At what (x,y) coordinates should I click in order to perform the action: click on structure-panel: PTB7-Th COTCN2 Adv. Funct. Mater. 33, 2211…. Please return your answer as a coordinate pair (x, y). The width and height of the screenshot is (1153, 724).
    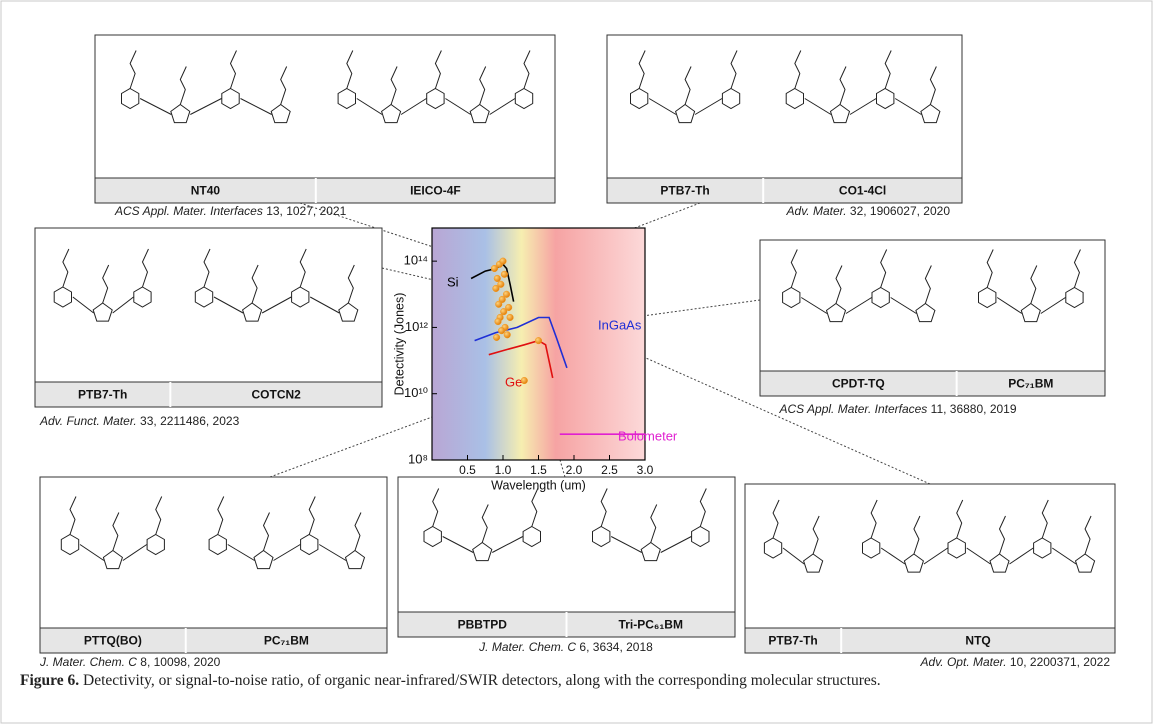
    Looking at the image, I should click on (208, 327).